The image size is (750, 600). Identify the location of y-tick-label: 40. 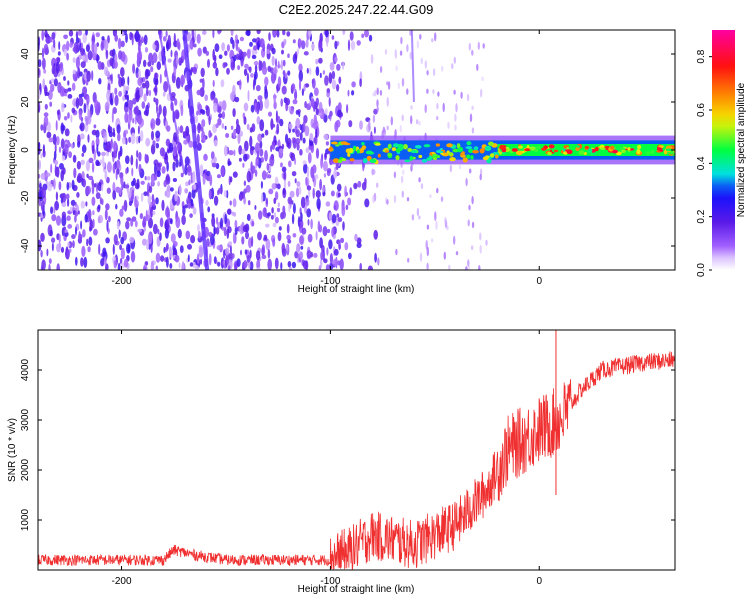
(25, 54).